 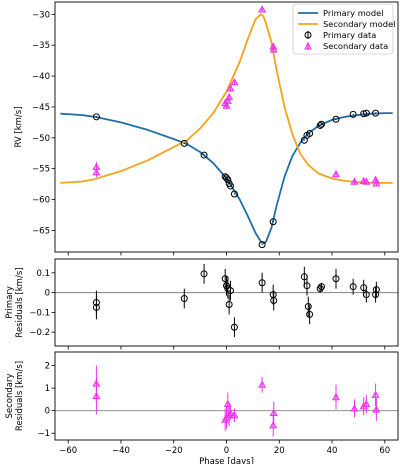 What do you see at coordinates (279, 451) in the screenshot?
I see `x-tick-label: 20` at bounding box center [279, 451].